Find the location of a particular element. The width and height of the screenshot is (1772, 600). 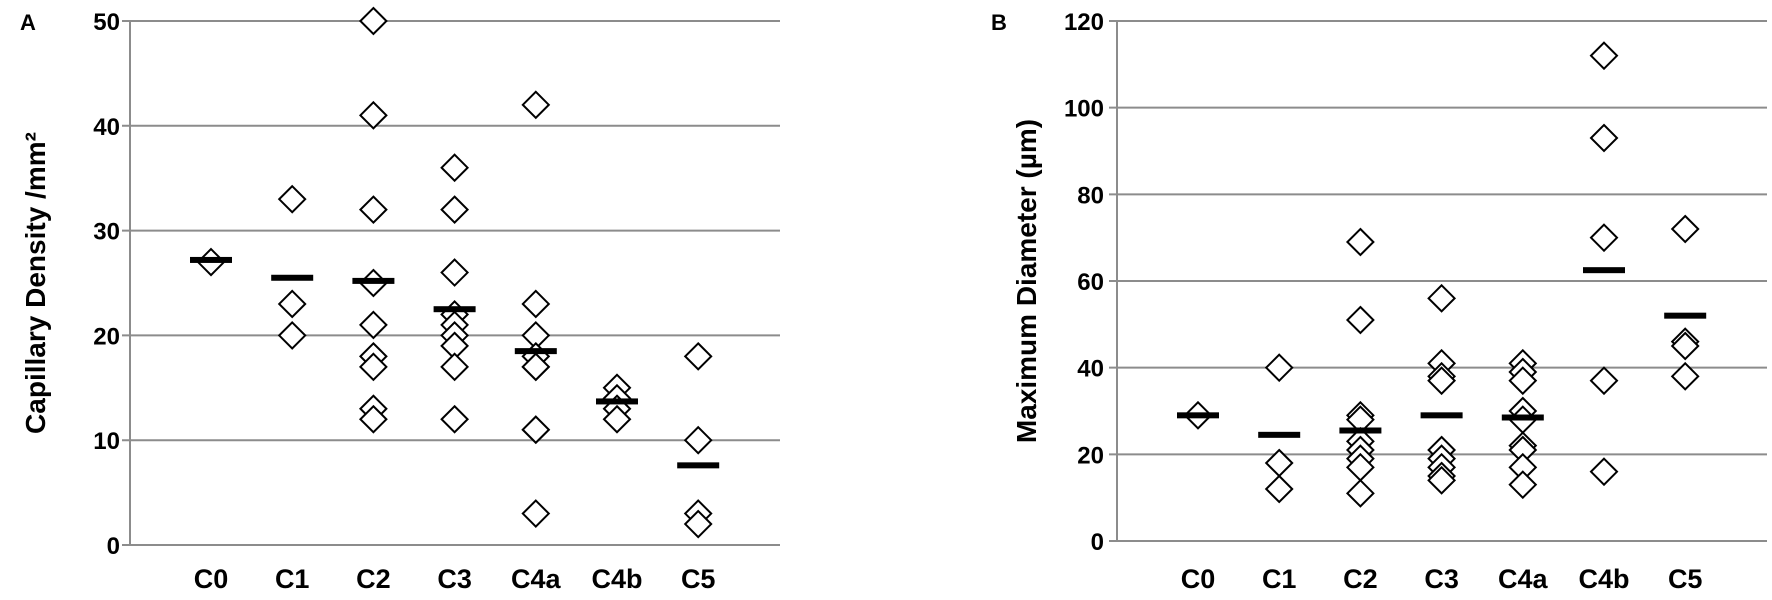

category-group-c3 is located at coordinates (1441, 389).